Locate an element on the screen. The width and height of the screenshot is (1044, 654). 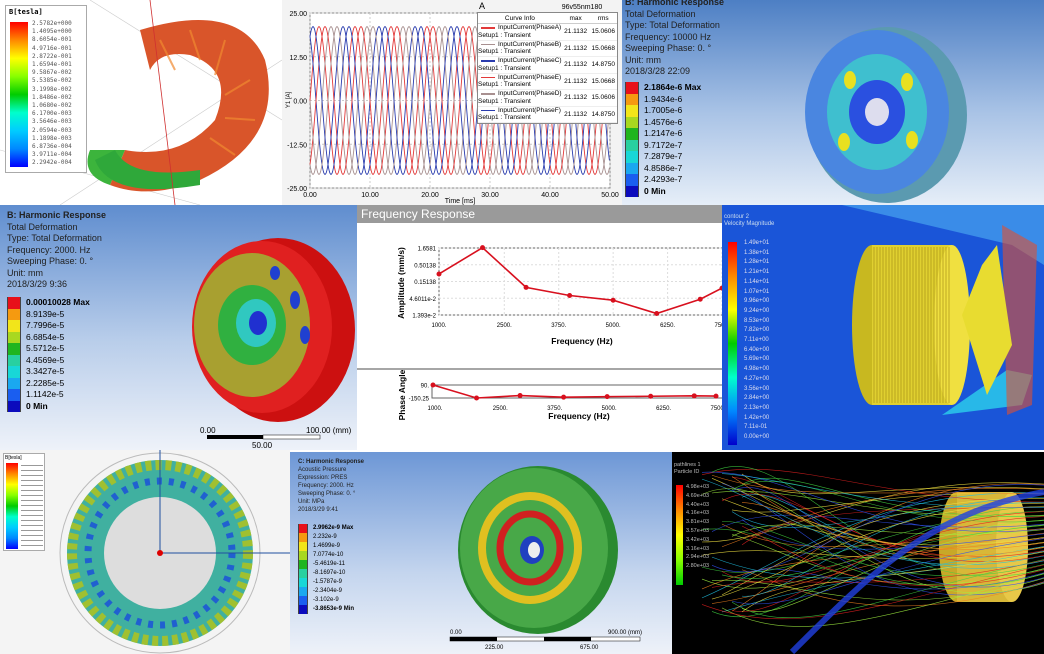
x-tick-label: 1000. is located at coordinates (438, 326).